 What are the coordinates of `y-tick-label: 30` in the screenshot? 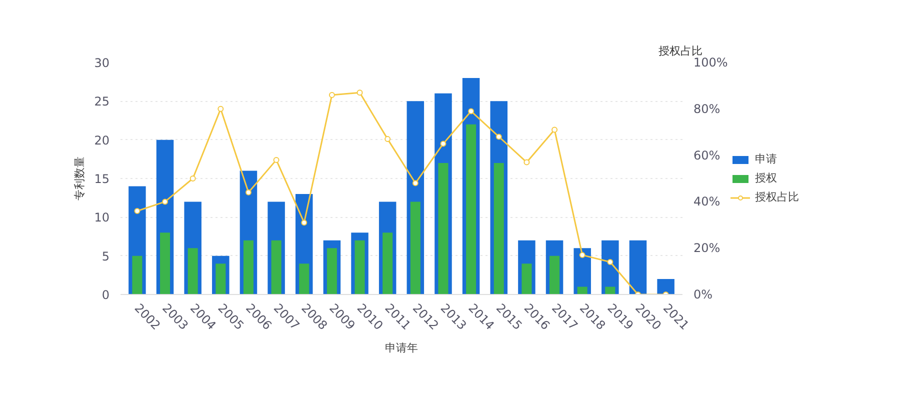 It's located at (102, 63).